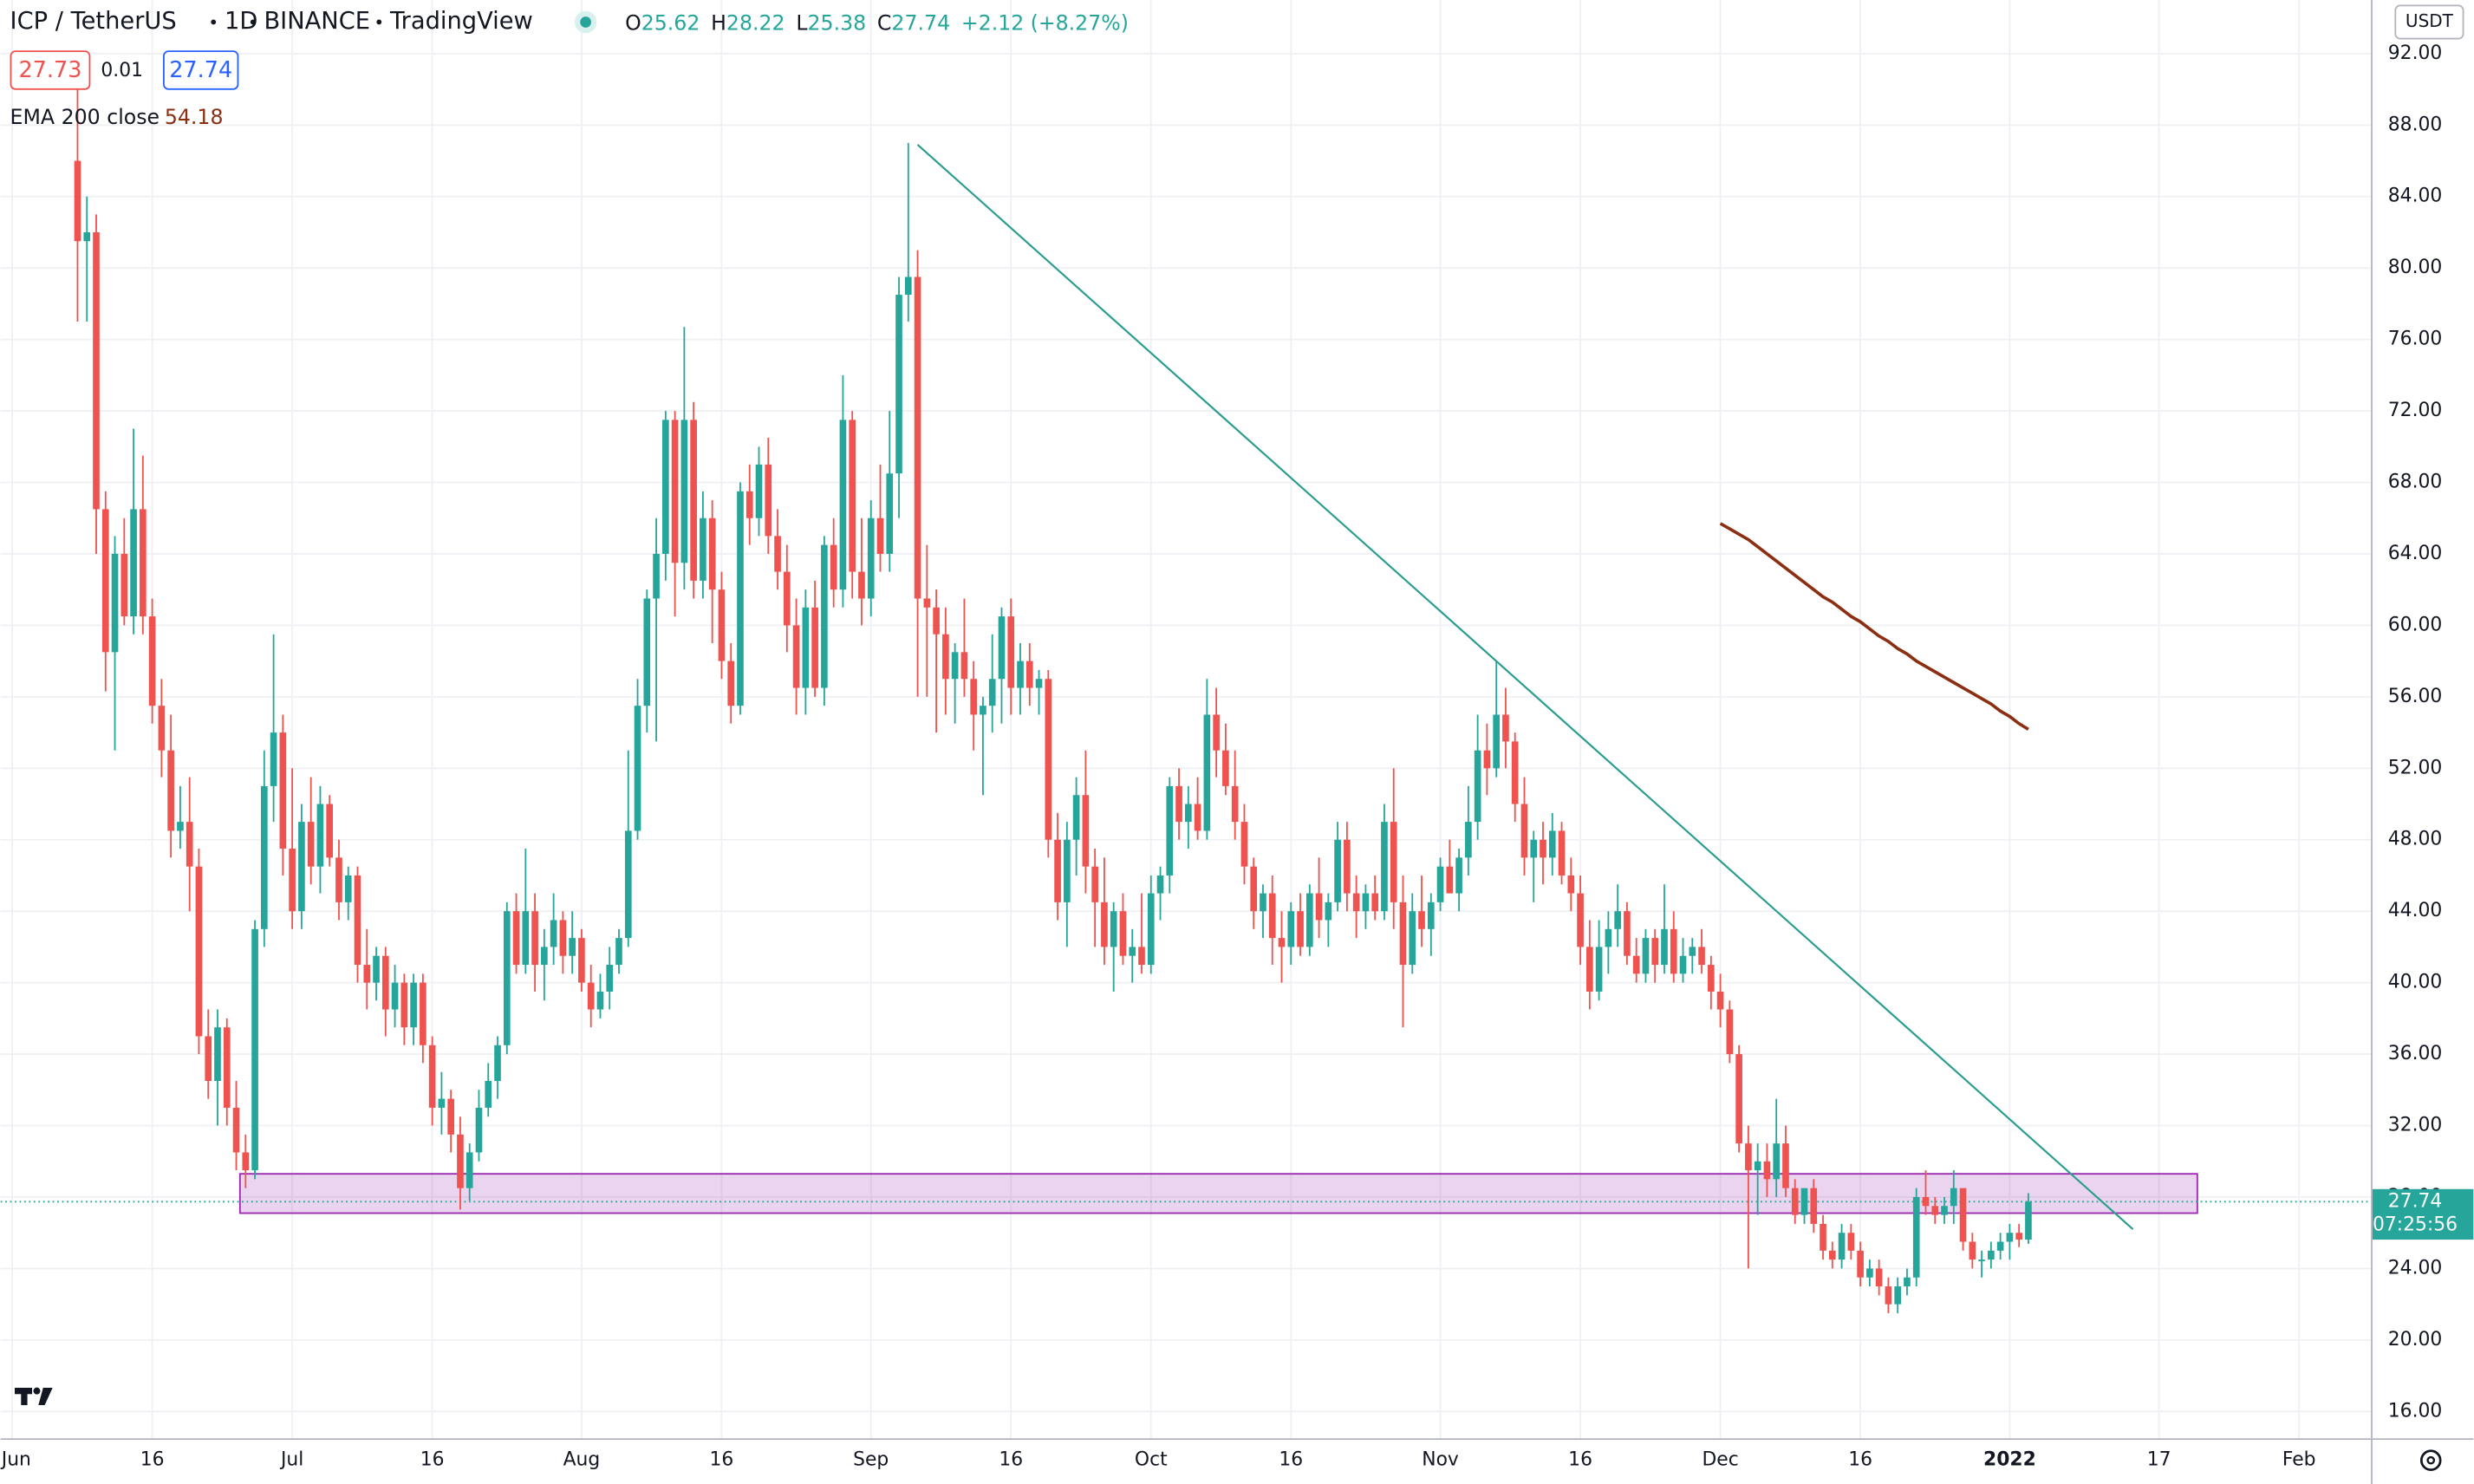 This screenshot has height=1484, width=2474. I want to click on x-tick-label: Aug, so click(582, 1460).